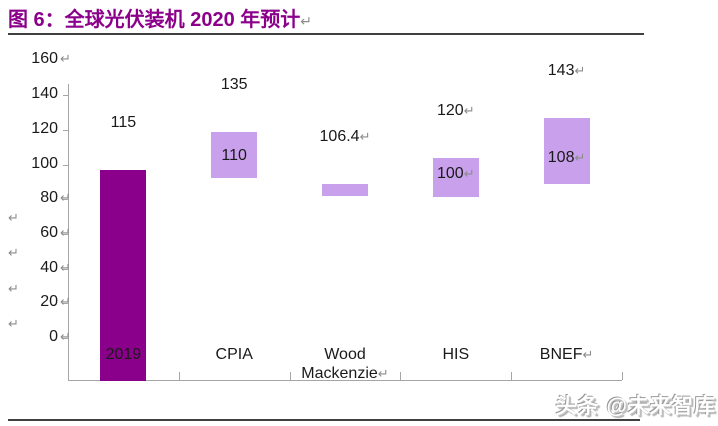  What do you see at coordinates (55, 232) in the screenshot?
I see `y-axis-label: 60 ↵` at bounding box center [55, 232].